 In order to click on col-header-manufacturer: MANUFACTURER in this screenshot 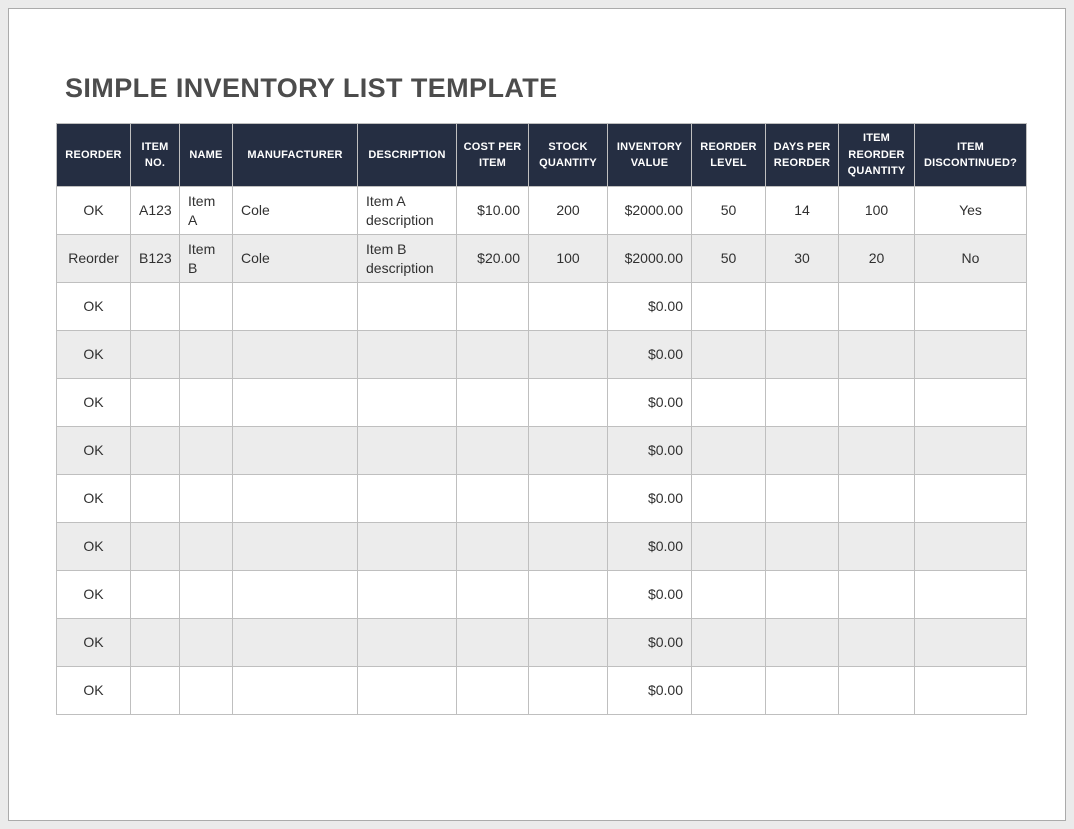, I will do `click(295, 155)`.